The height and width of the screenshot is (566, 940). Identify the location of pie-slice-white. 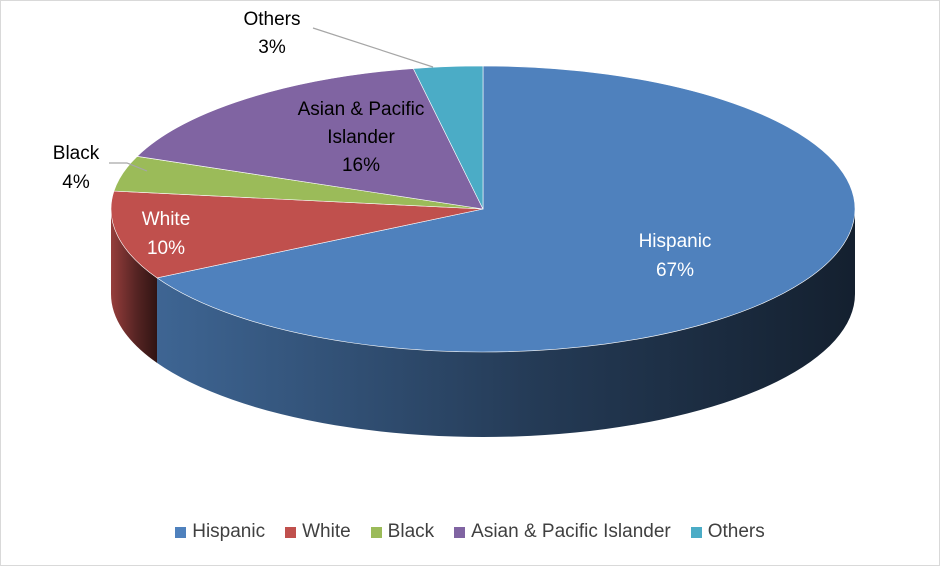
(297, 234).